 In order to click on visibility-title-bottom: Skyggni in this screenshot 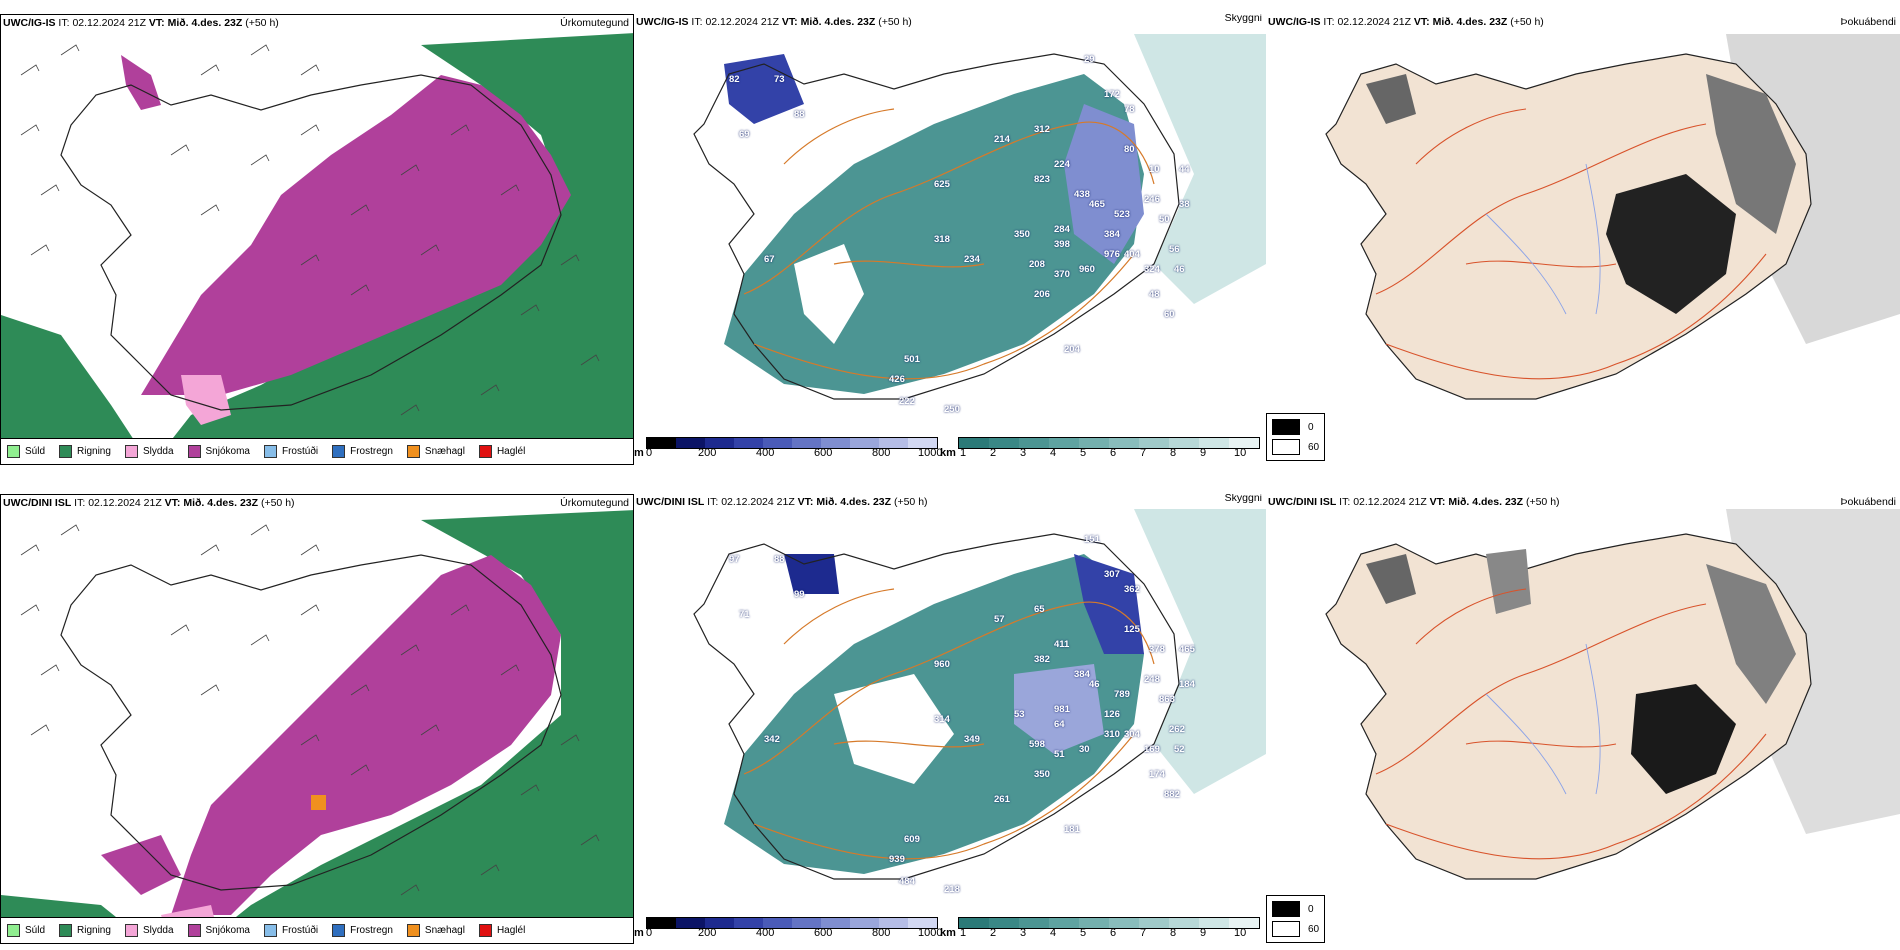, I will do `click(1243, 499)`.